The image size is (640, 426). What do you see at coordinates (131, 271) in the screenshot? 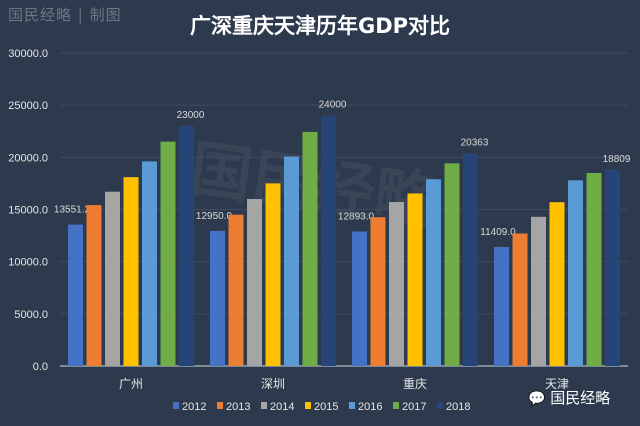
I see `bar-2015-广州` at bounding box center [131, 271].